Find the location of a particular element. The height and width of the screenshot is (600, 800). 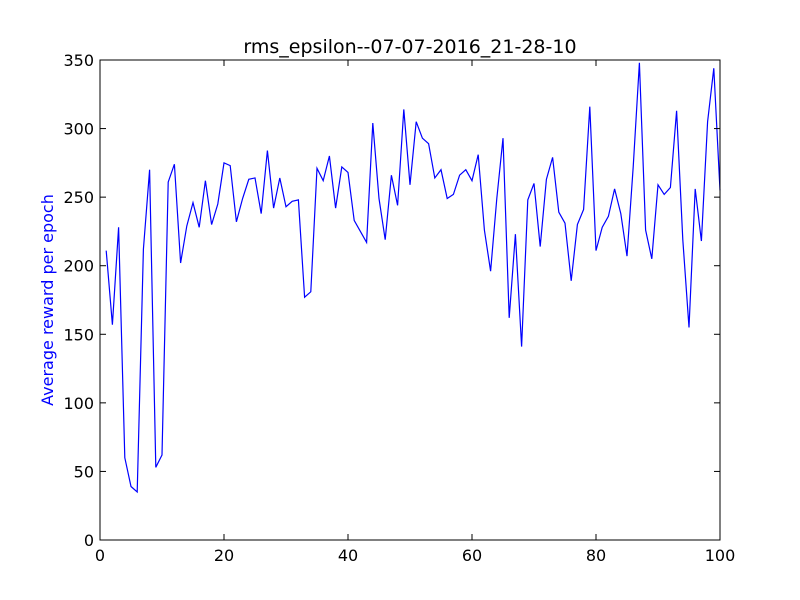

y-tick-label: 350 is located at coordinates (78, 60).